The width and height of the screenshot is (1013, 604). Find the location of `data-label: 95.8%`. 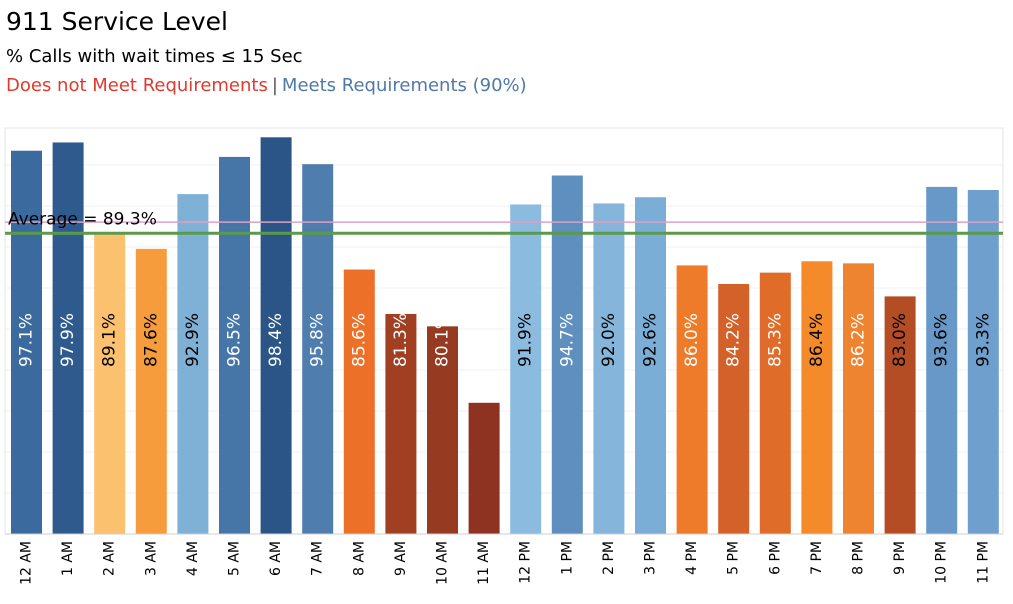

data-label: 95.8% is located at coordinates (318, 340).